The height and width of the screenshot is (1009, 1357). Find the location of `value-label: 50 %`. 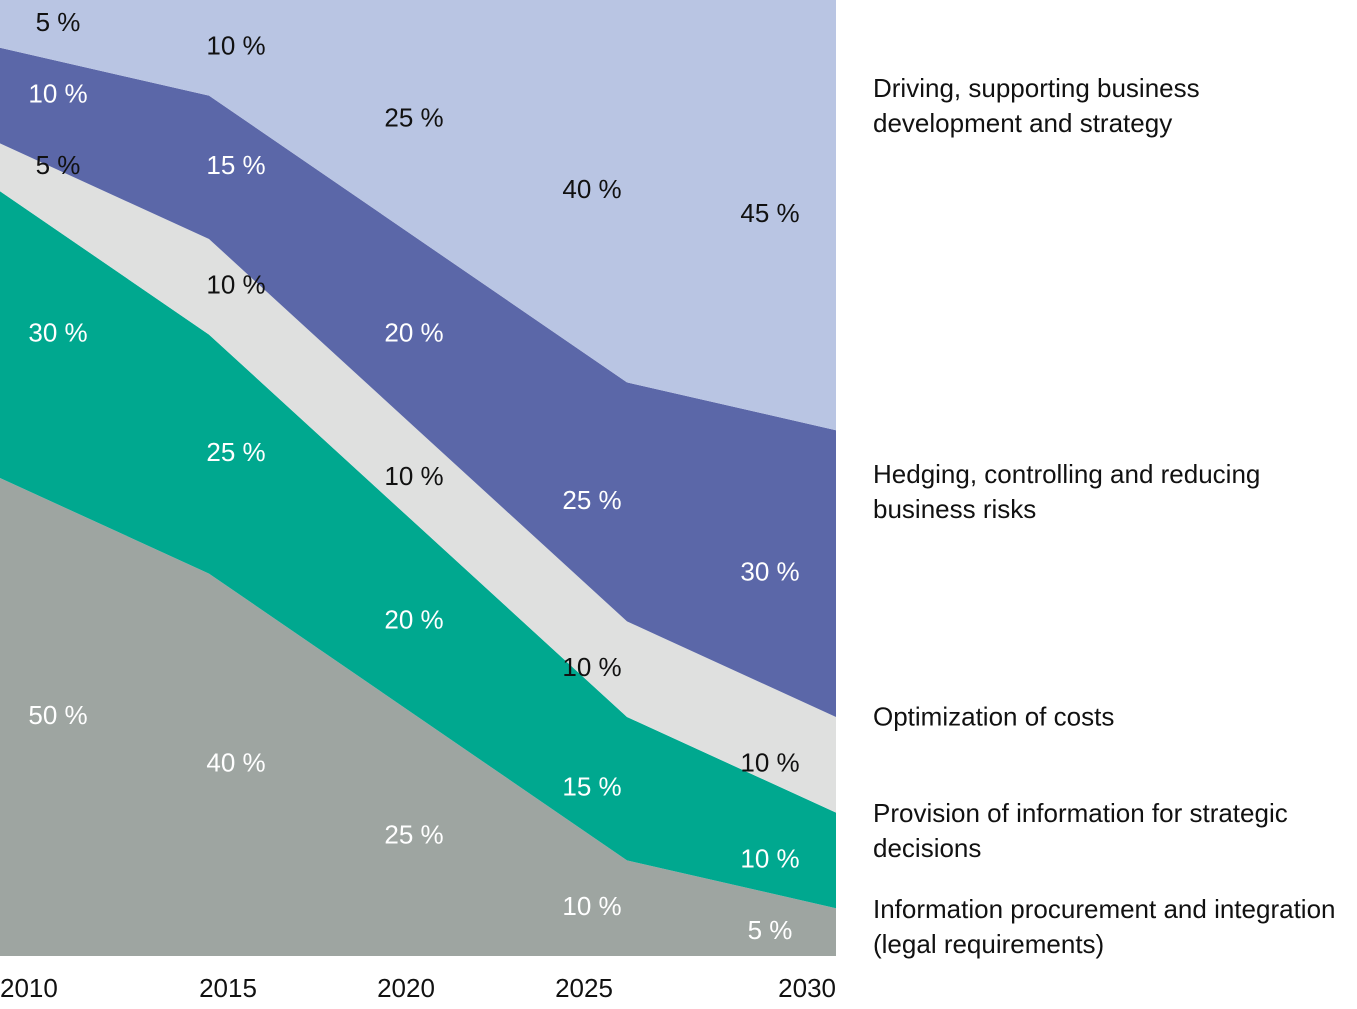

value-label: 50 % is located at coordinates (57, 715).